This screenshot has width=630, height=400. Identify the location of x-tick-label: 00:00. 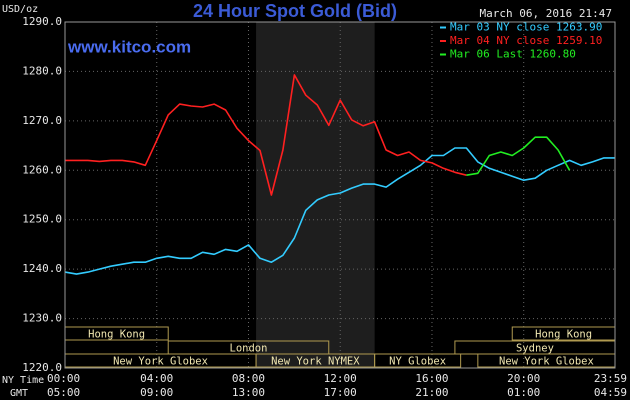
(63, 378).